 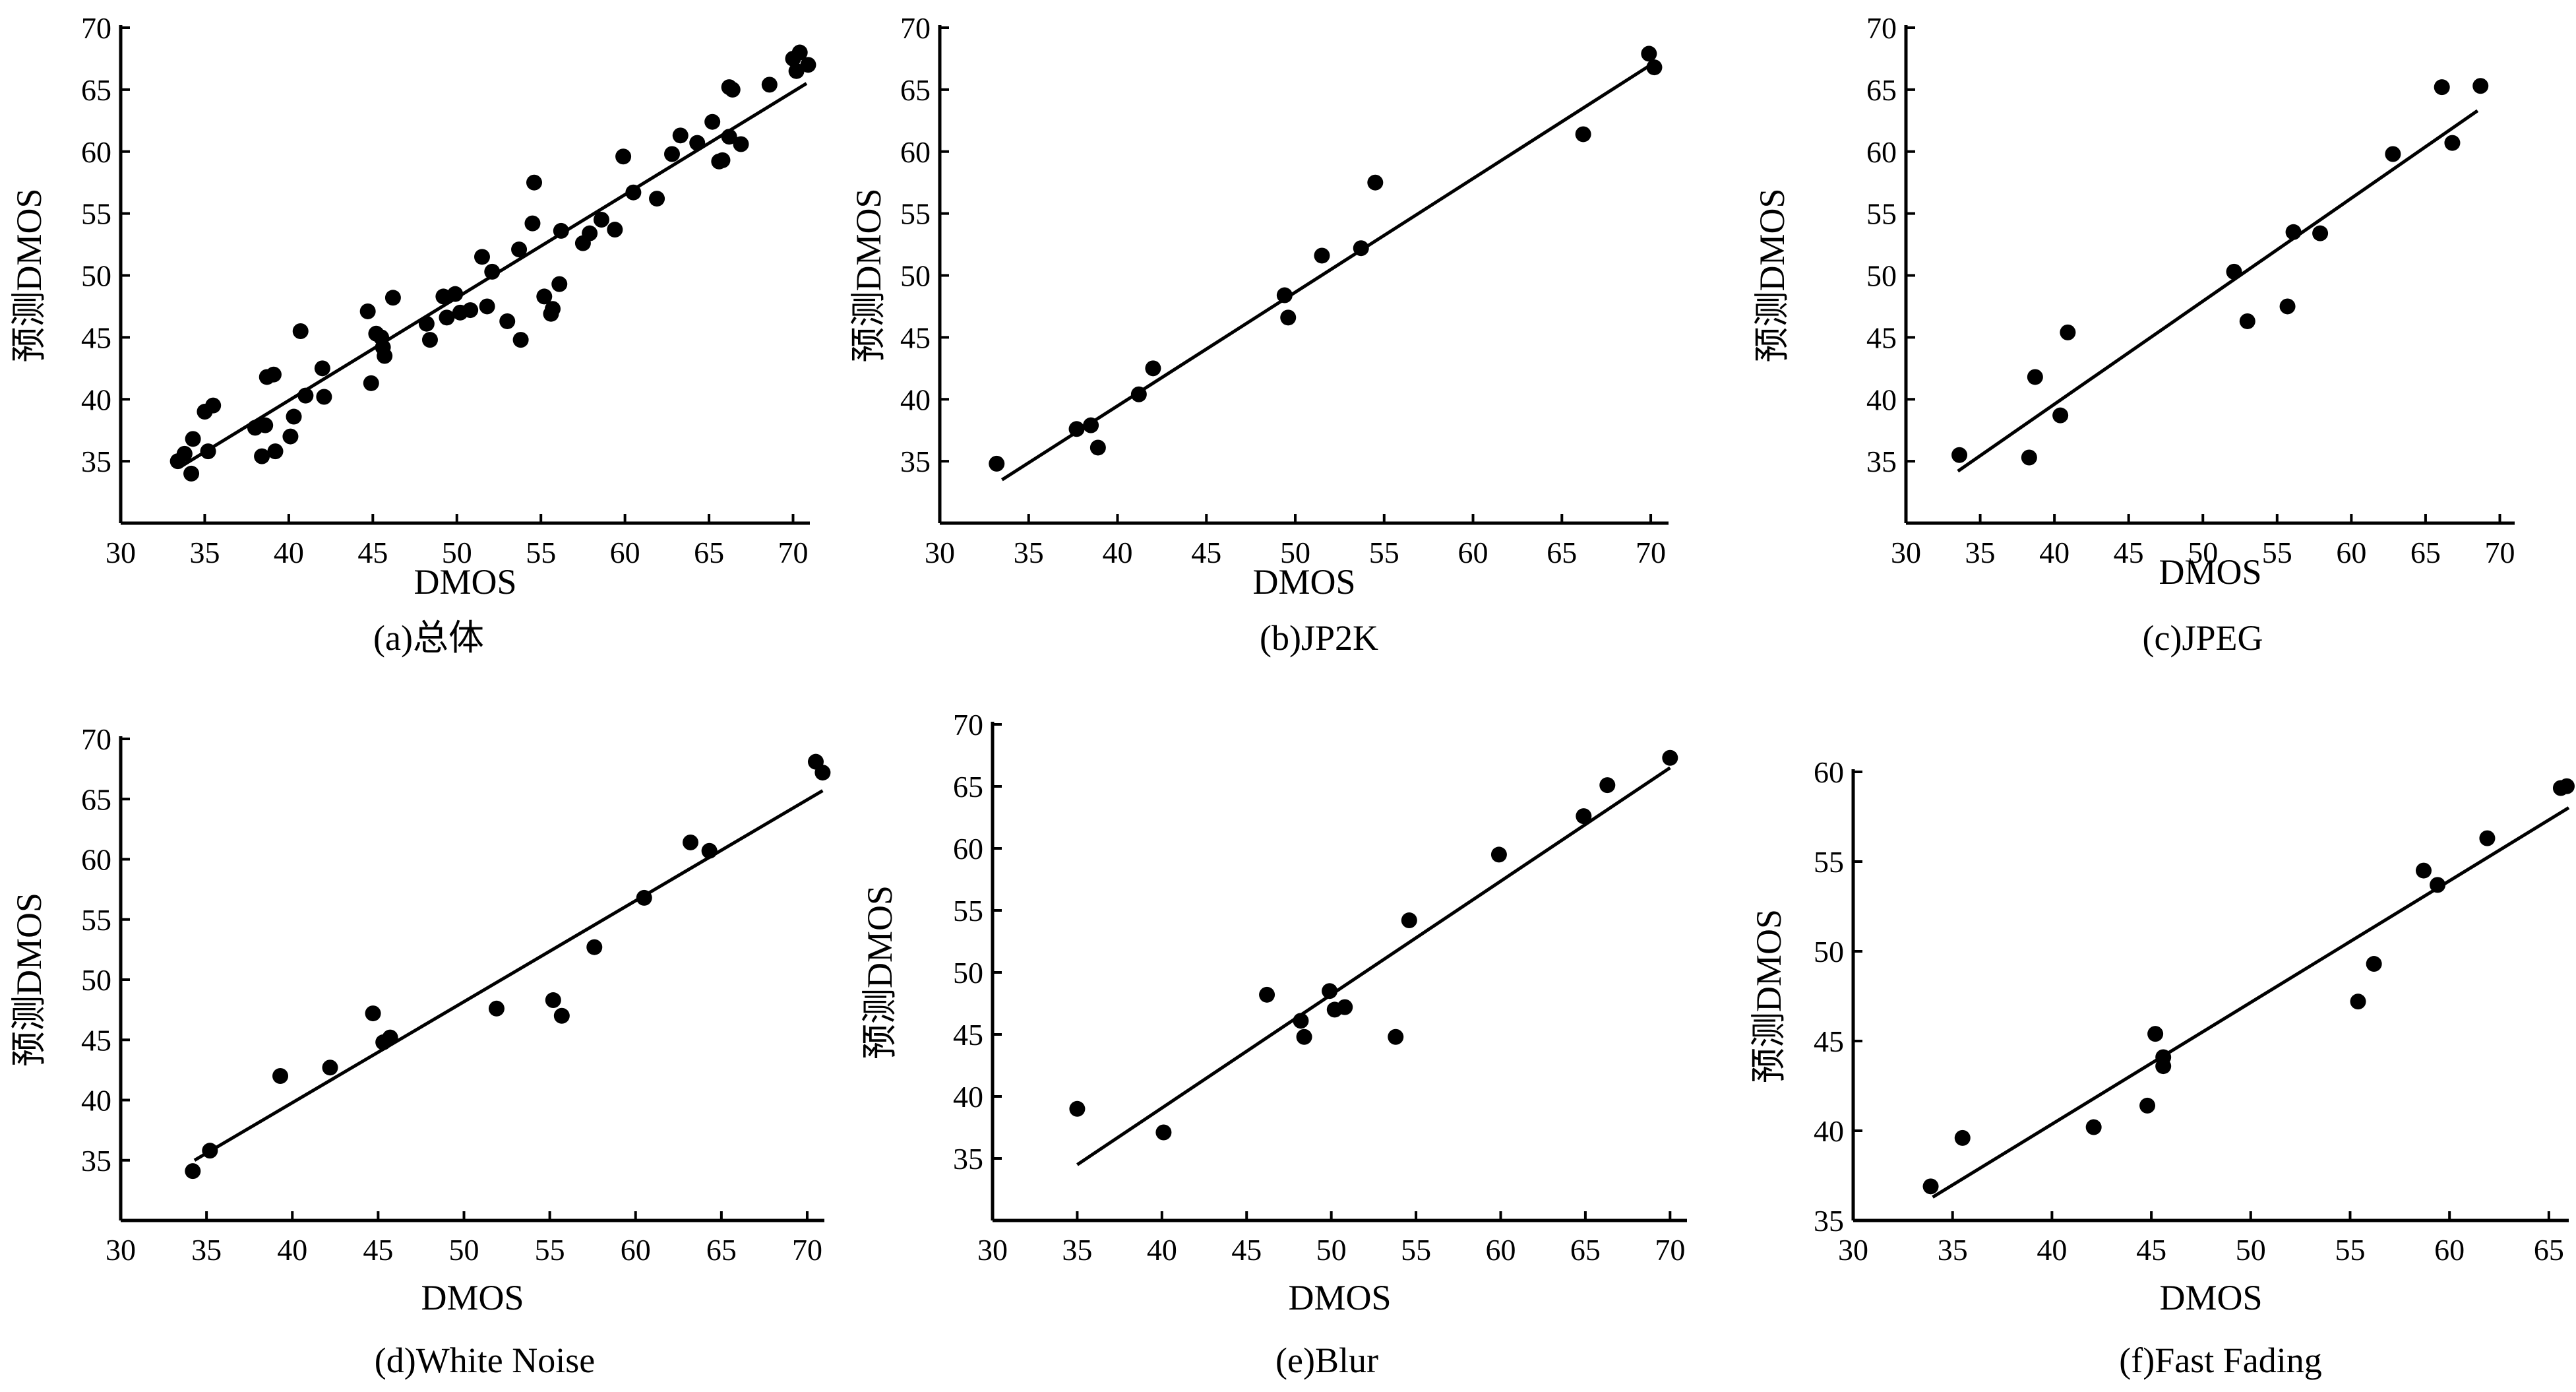 What do you see at coordinates (1206, 552) in the screenshot?
I see `x-tick-label: 45` at bounding box center [1206, 552].